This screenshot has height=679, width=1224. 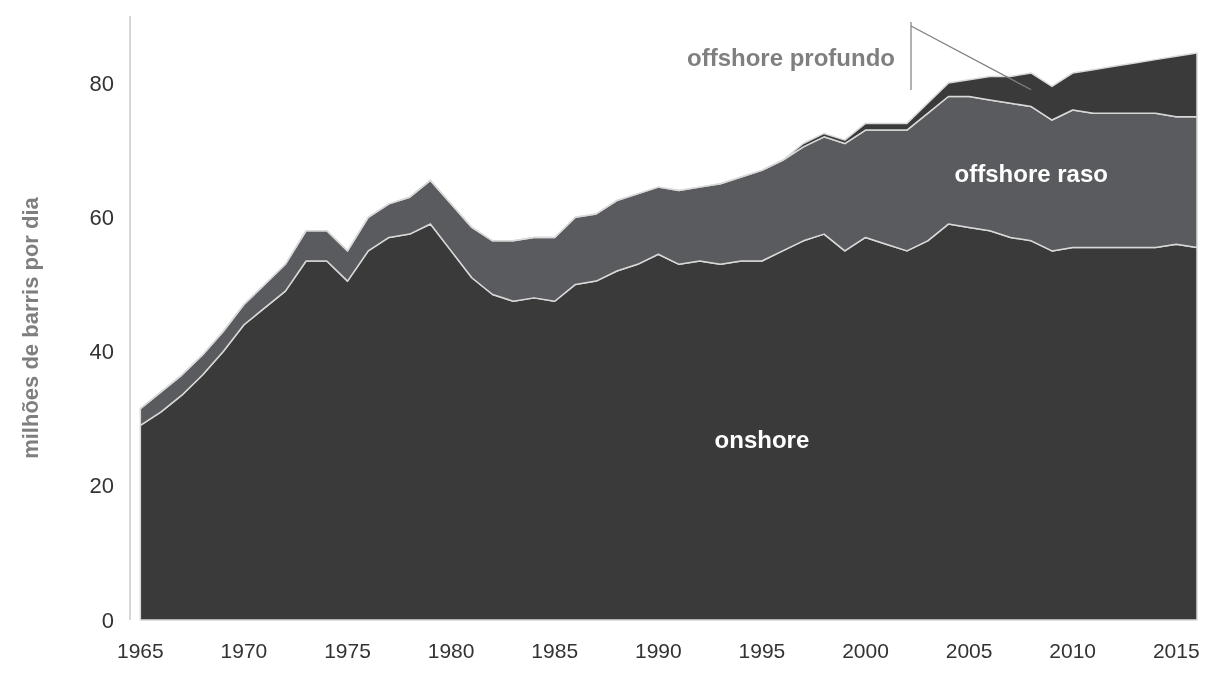 I want to click on y-axis-title: milhões de barris por dia, so click(x=30, y=327).